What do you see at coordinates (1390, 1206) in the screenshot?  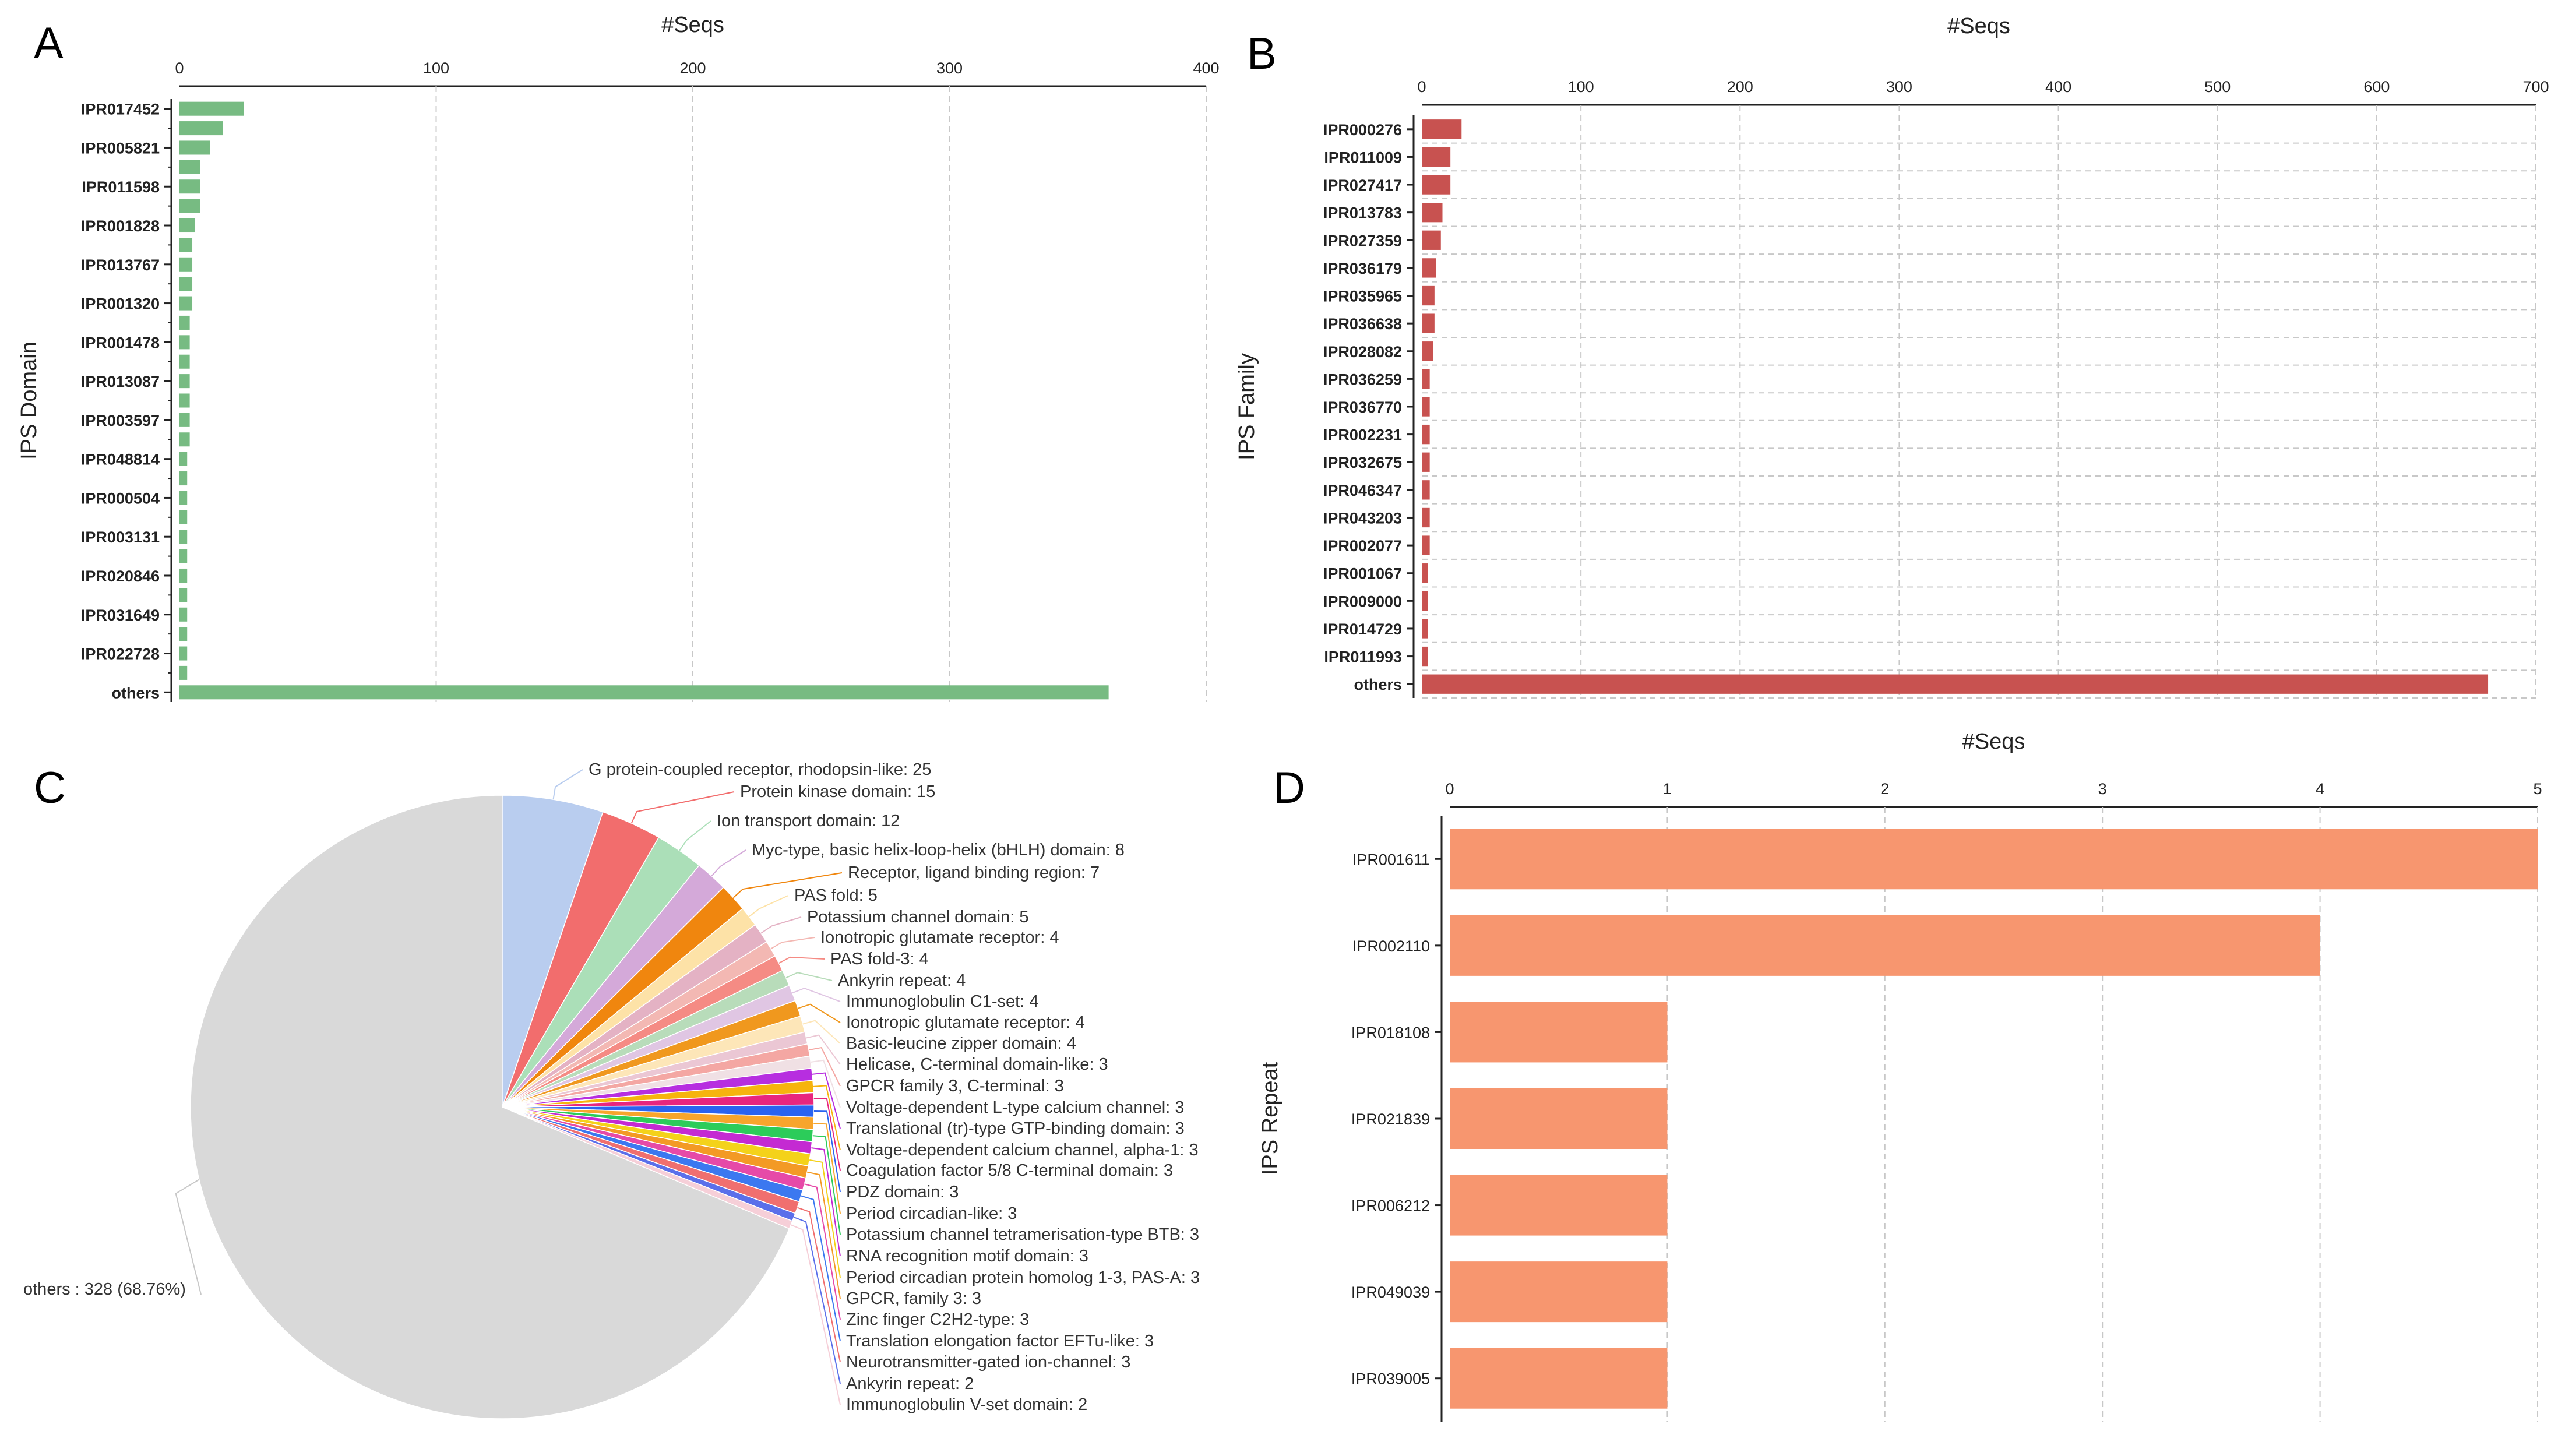 I see `d-category-label: IPR006212` at bounding box center [1390, 1206].